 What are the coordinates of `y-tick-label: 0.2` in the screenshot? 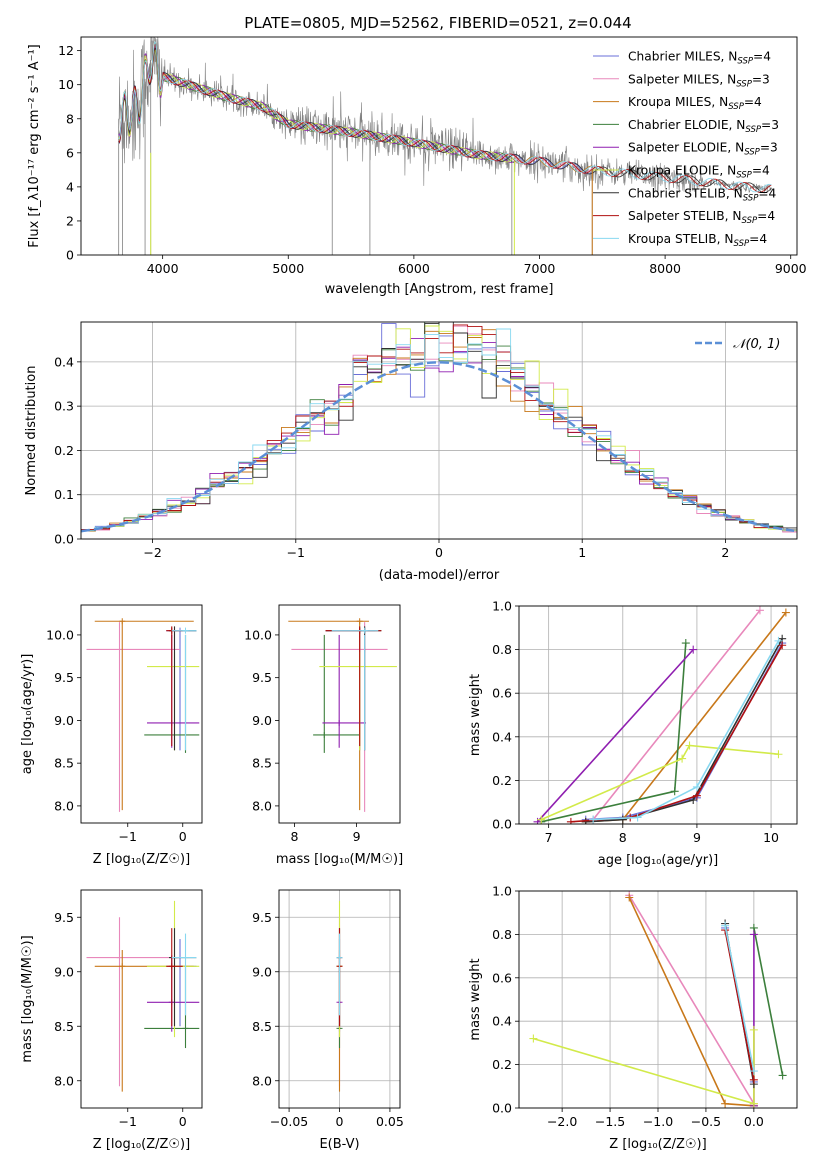 It's located at (64, 450).